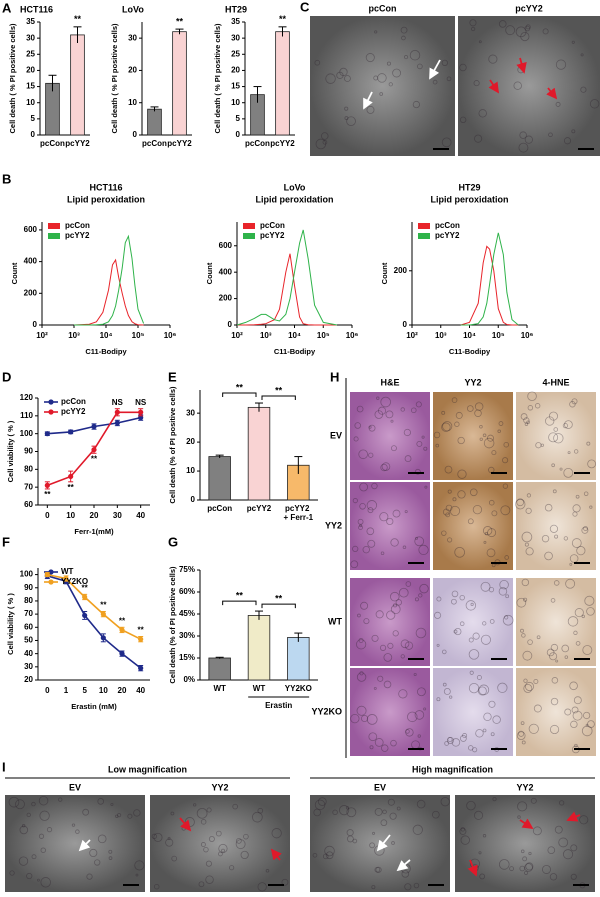  What do you see at coordinates (257, 143) in the screenshot?
I see `x-tick-label: pcCon` at bounding box center [257, 143].